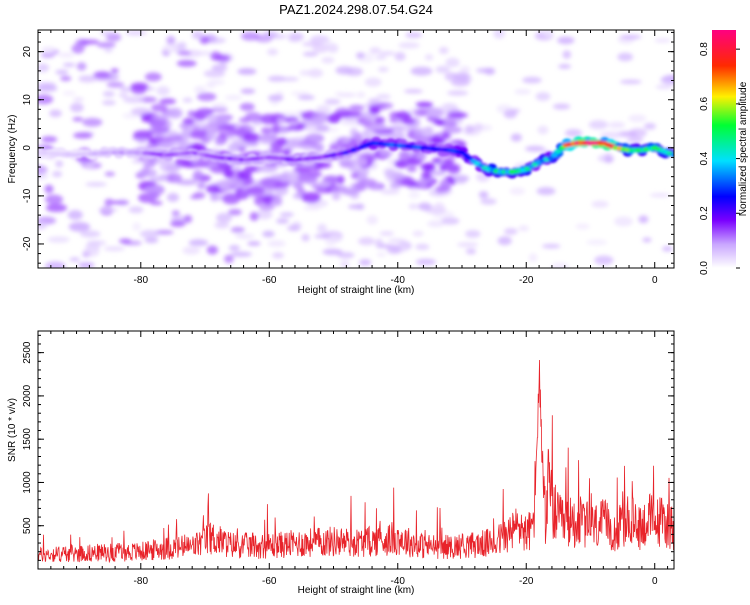  I want to click on colorbar-tick-label: 0.2, so click(704, 213).